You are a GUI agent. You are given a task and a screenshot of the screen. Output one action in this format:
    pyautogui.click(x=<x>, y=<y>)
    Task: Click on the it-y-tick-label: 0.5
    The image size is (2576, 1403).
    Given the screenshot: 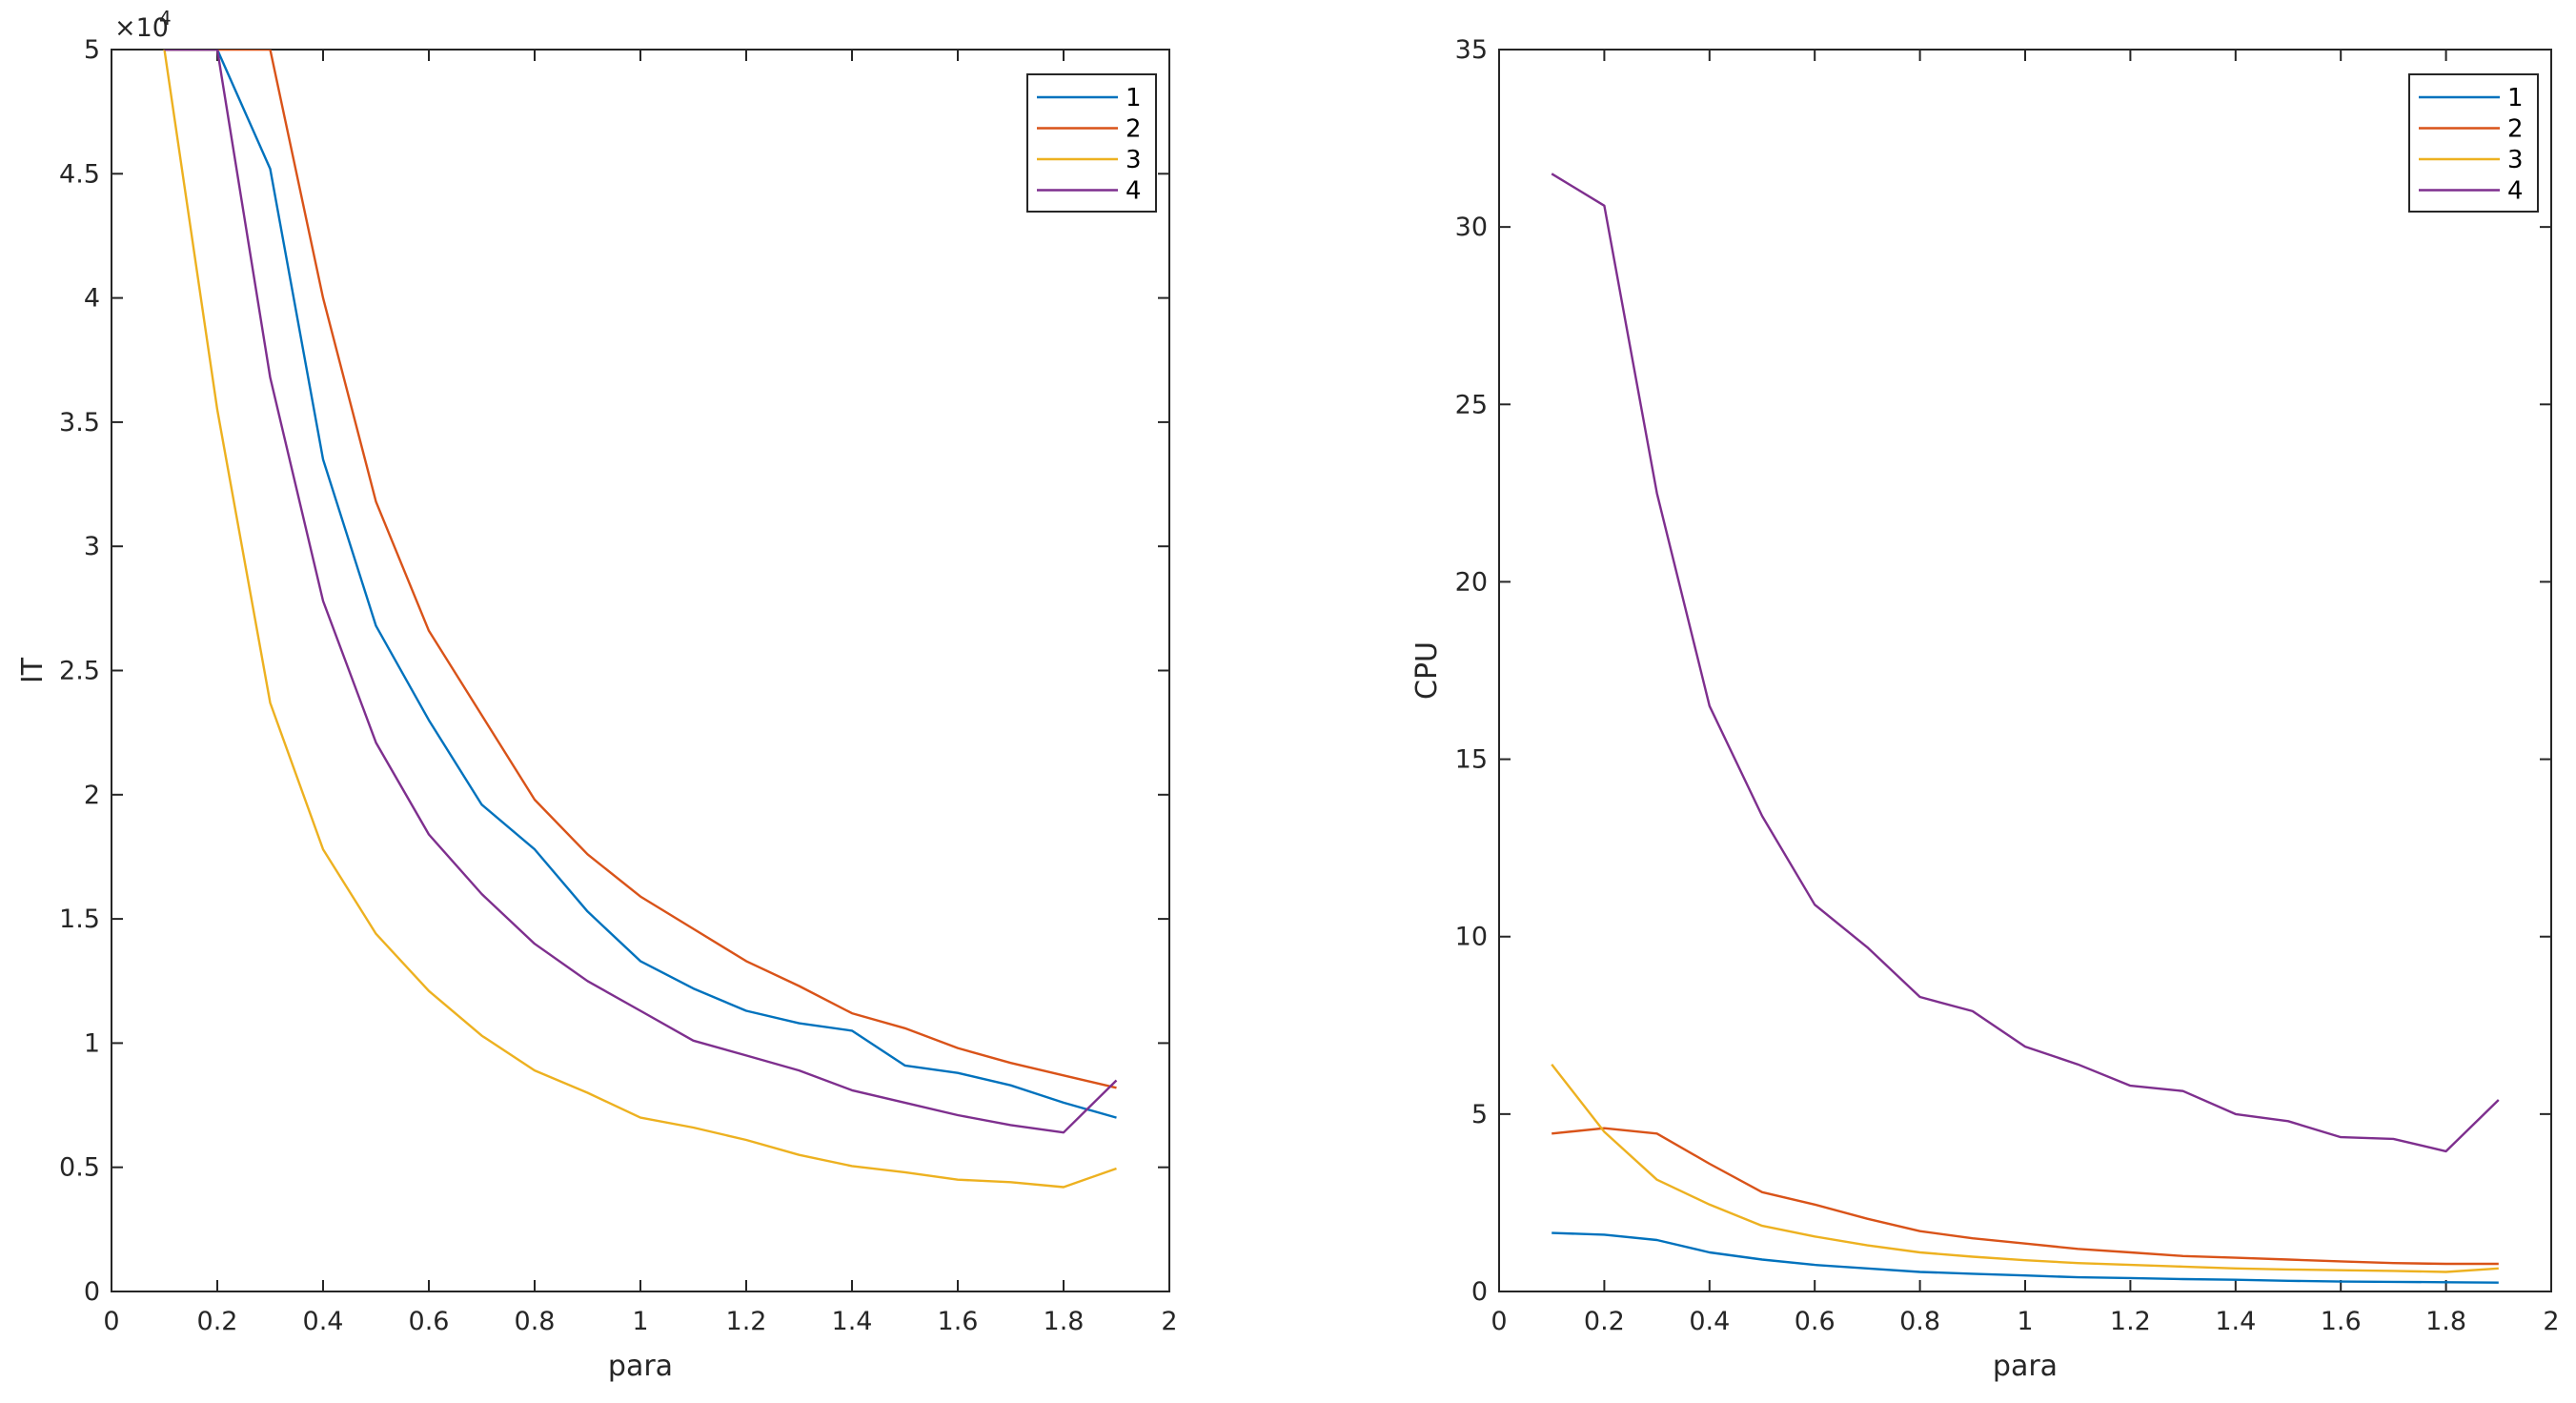 What is the action you would take?
    pyautogui.click(x=79, y=1168)
    